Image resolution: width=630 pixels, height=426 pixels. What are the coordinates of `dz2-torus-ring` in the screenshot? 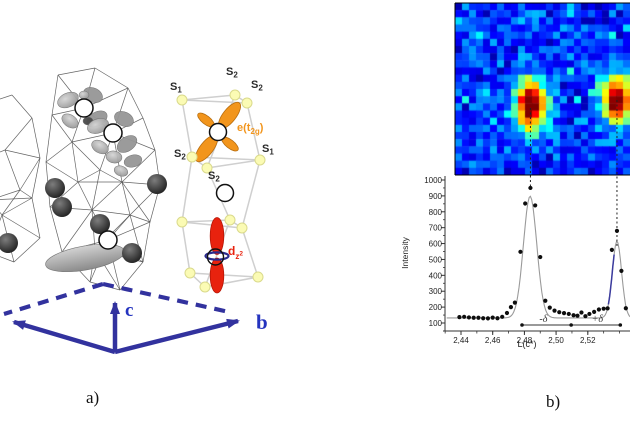 It's located at (217, 256).